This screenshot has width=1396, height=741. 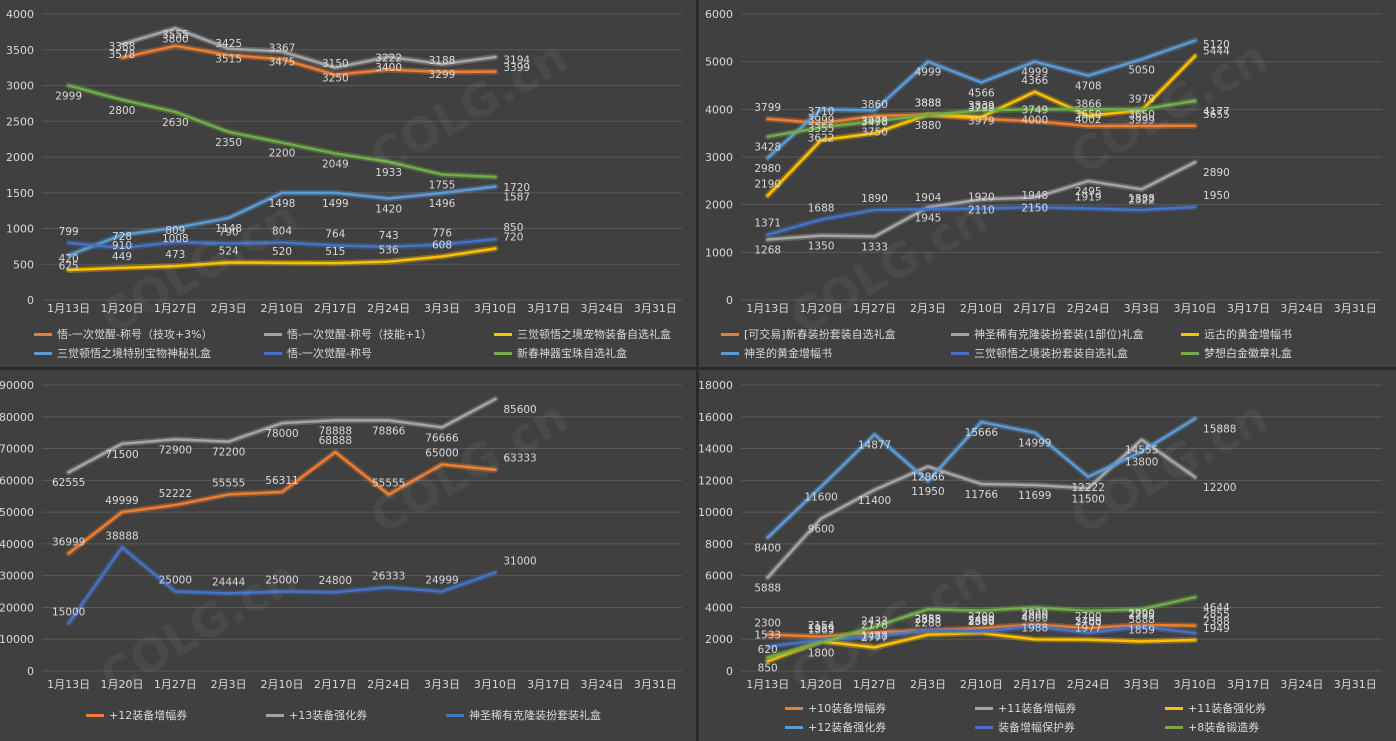 I want to click on y-tick-label: 4000, so click(x=719, y=607).